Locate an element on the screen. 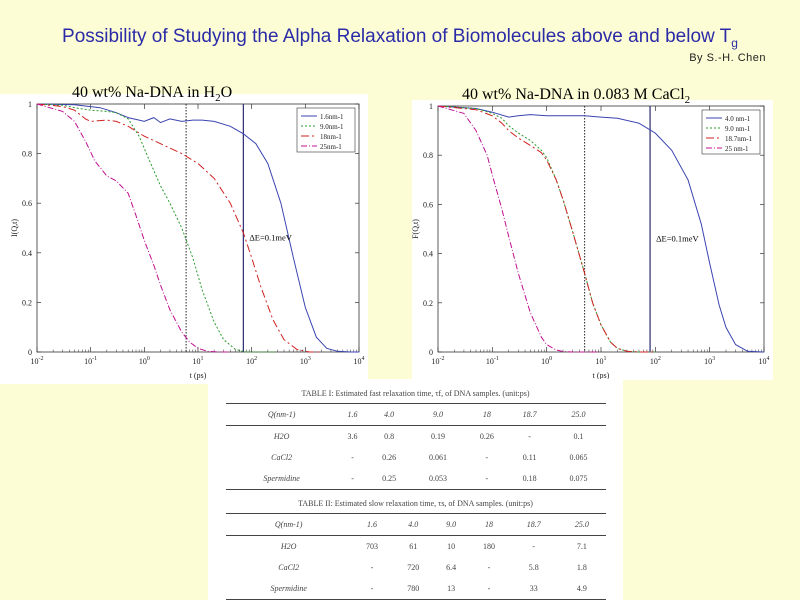 This screenshot has height=600, width=800. table1-column-header: 18.7 is located at coordinates (529, 414).